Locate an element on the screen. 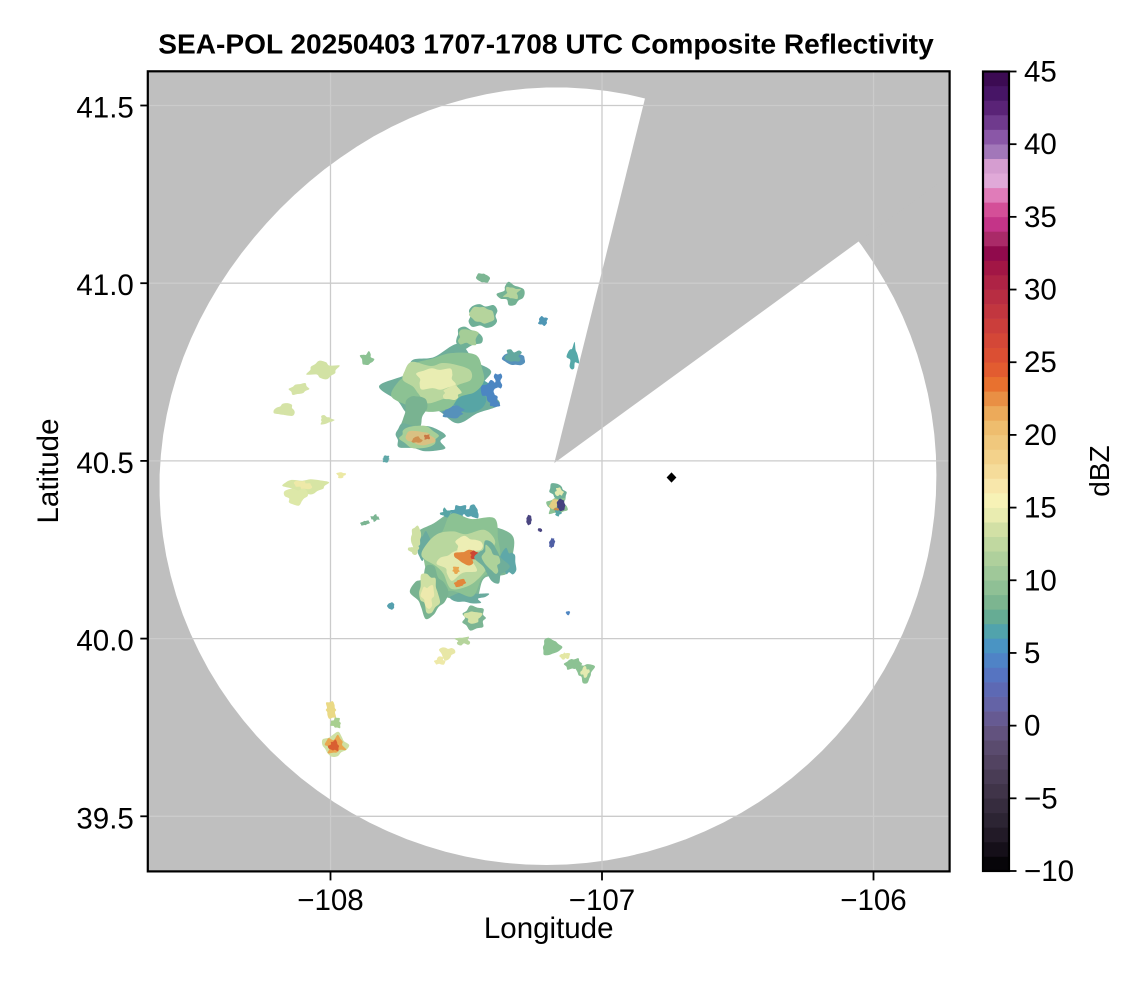  svg-text: 40 is located at coordinates (1040, 144).